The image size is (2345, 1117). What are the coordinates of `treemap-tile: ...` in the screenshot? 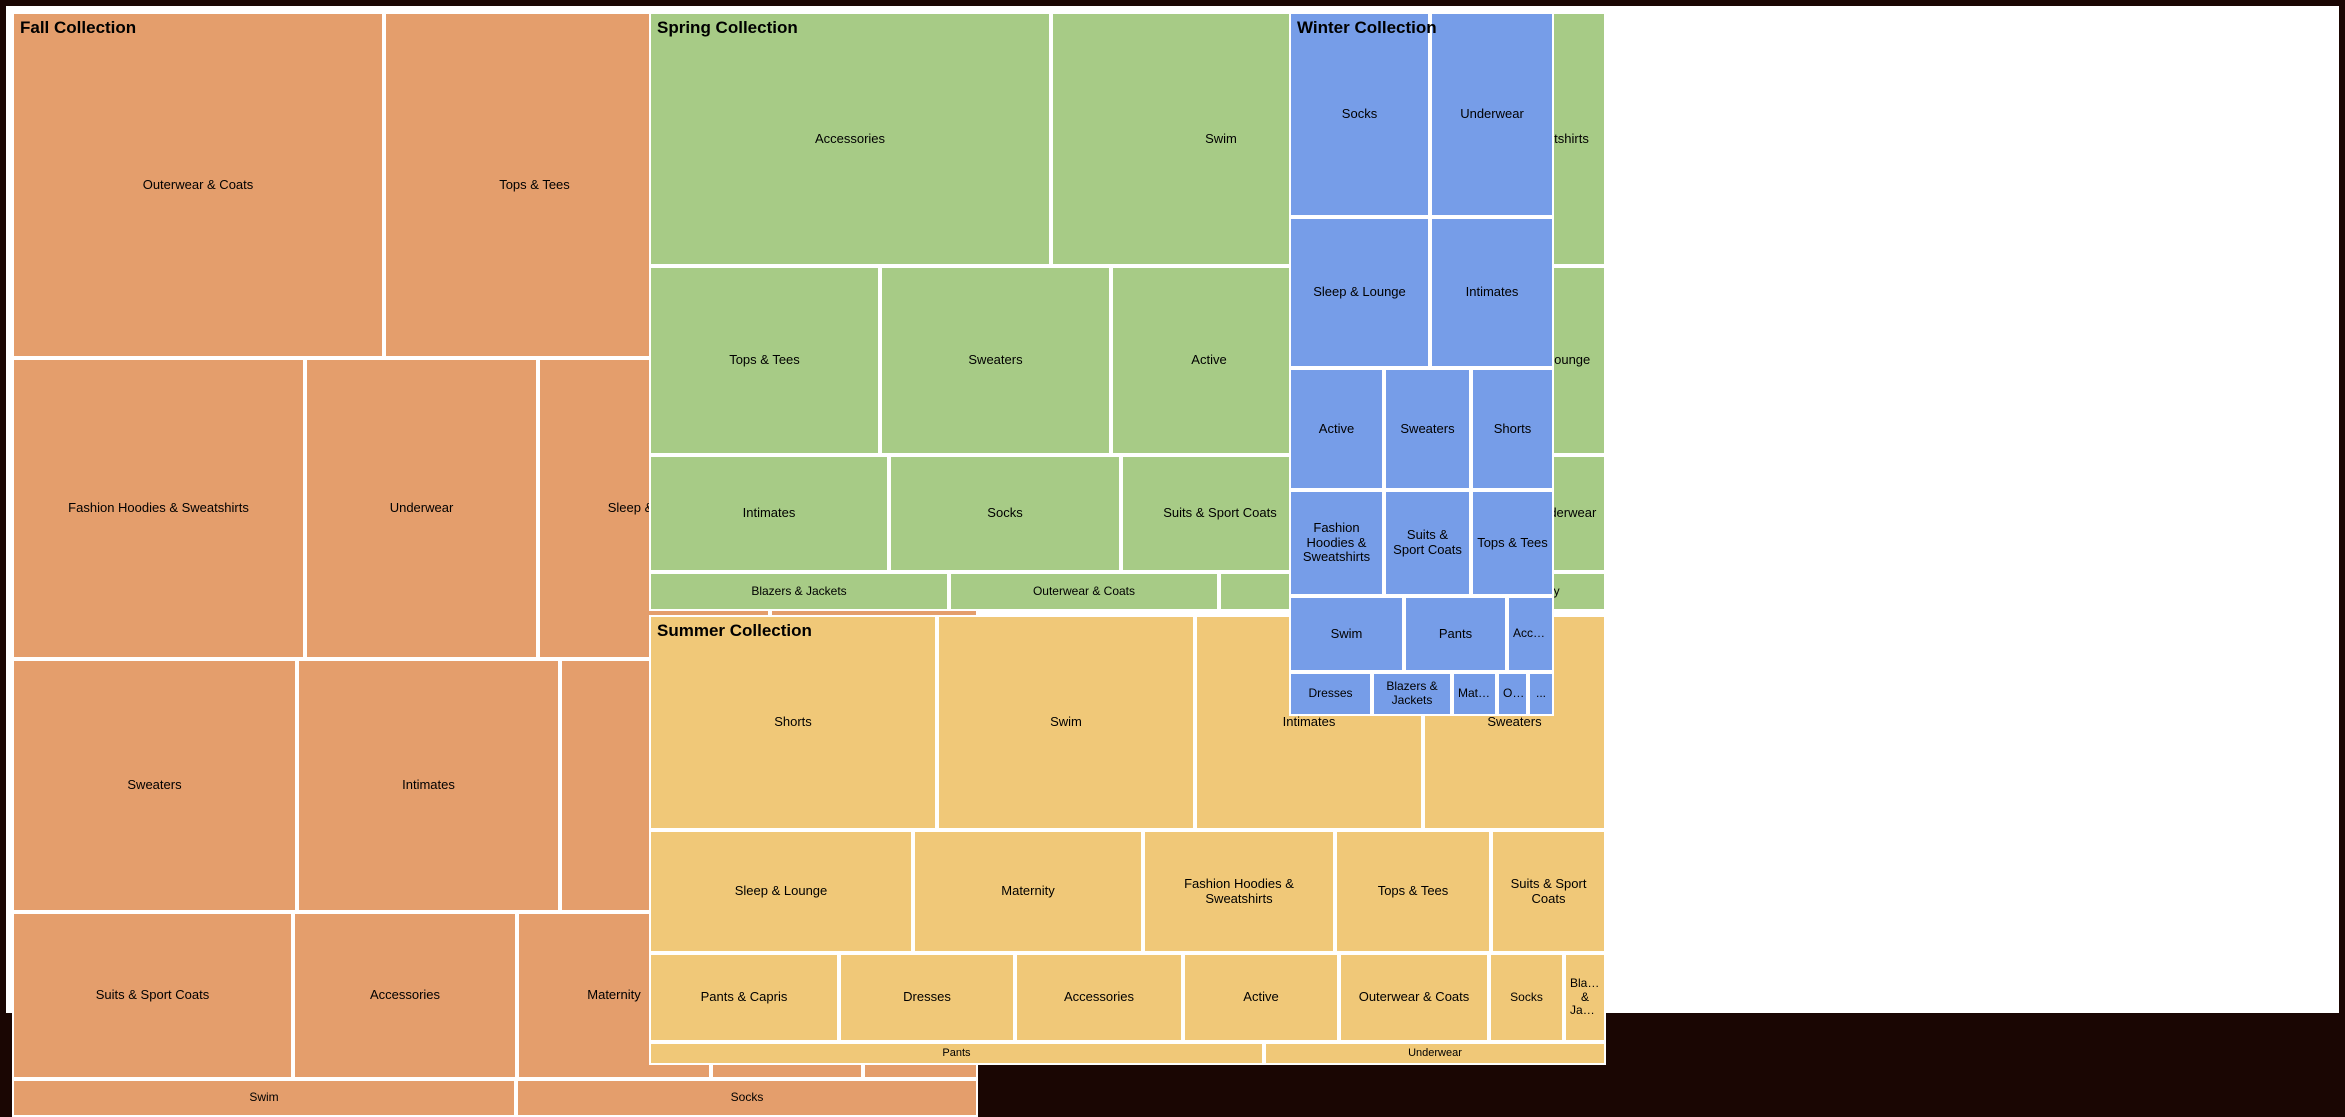 It's located at (1541, 694).